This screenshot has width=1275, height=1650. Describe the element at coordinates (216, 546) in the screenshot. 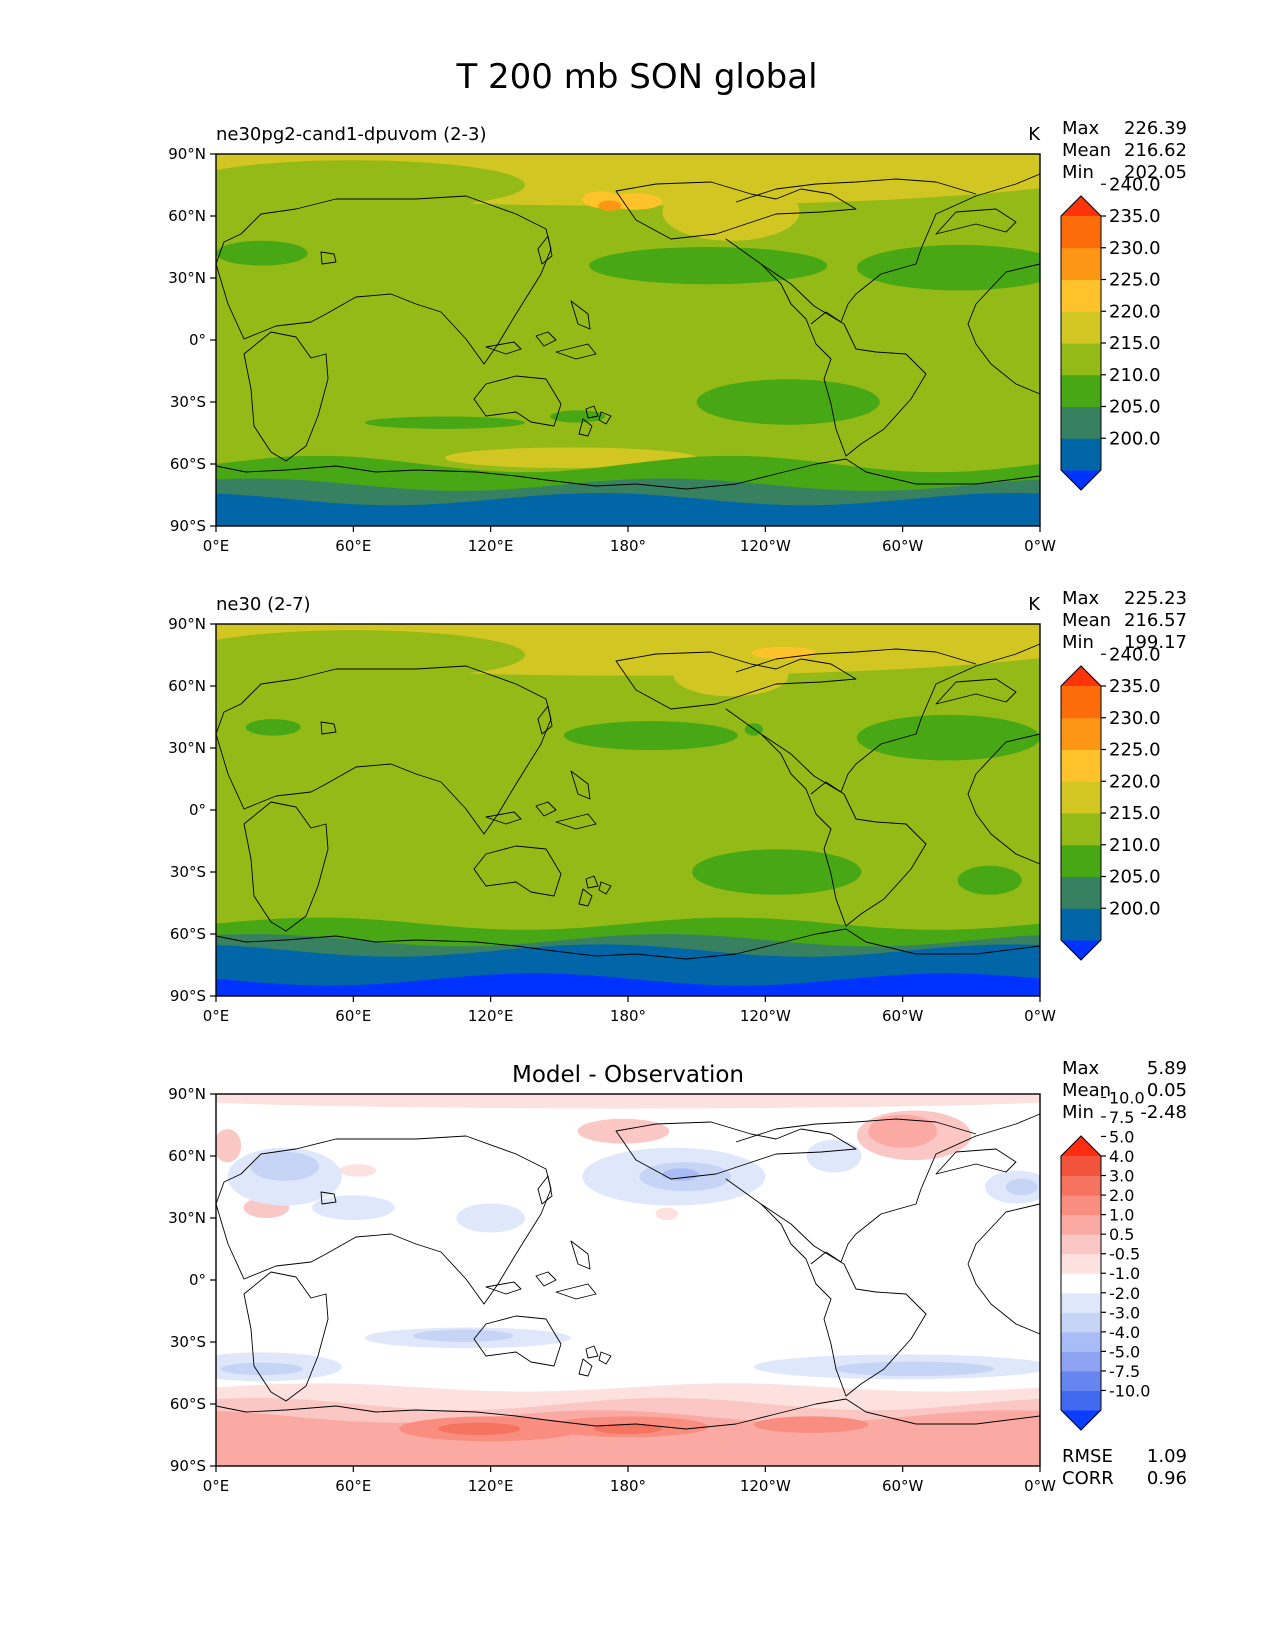

I see `panel-1-x-tick-label-0: 0°E` at that location.